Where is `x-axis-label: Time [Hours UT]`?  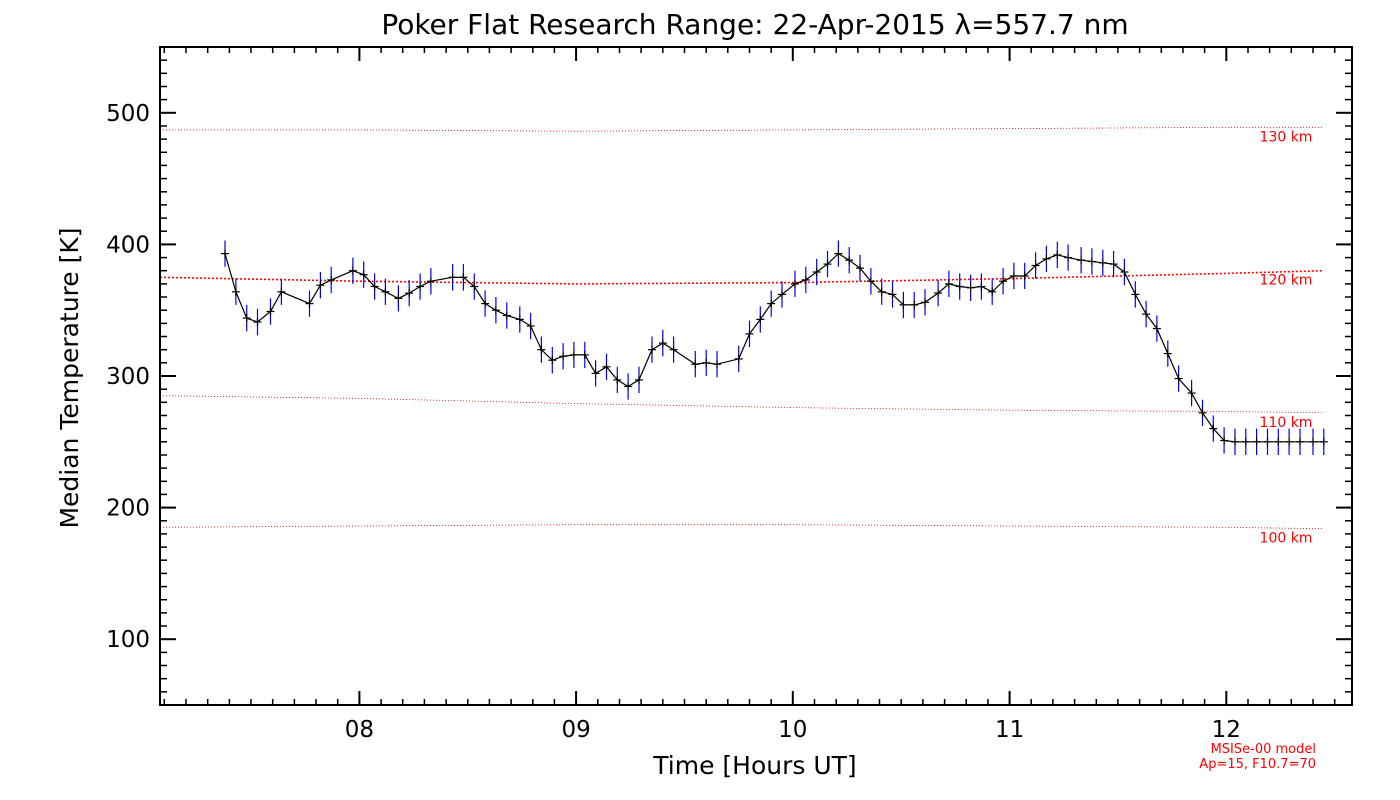
x-axis-label: Time [Hours UT] is located at coordinates (754, 765).